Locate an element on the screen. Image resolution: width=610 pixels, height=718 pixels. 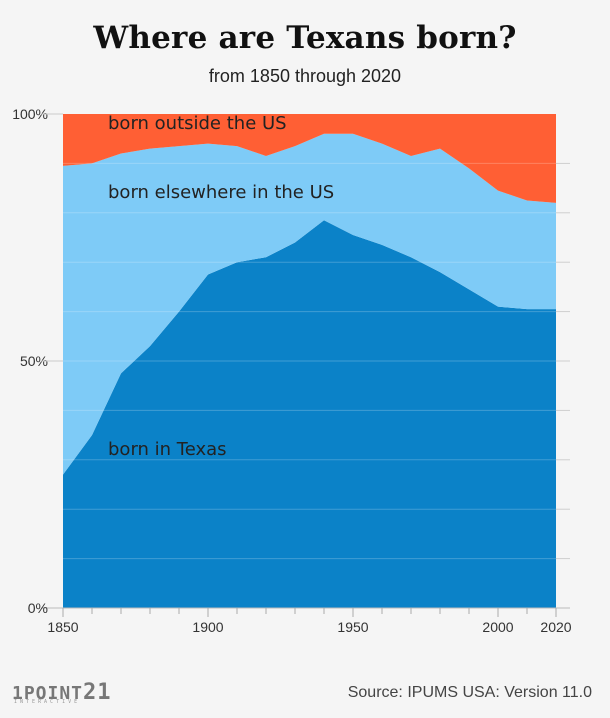
y-tick-label: 50% is located at coordinates (34, 361).